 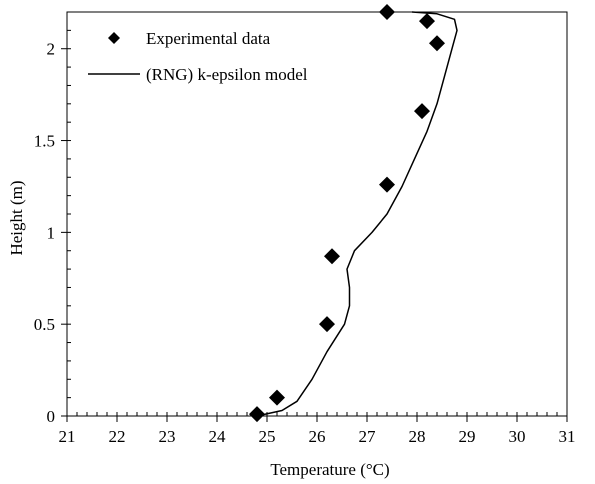 I want to click on x-tick-label: 24, so click(x=218, y=436).